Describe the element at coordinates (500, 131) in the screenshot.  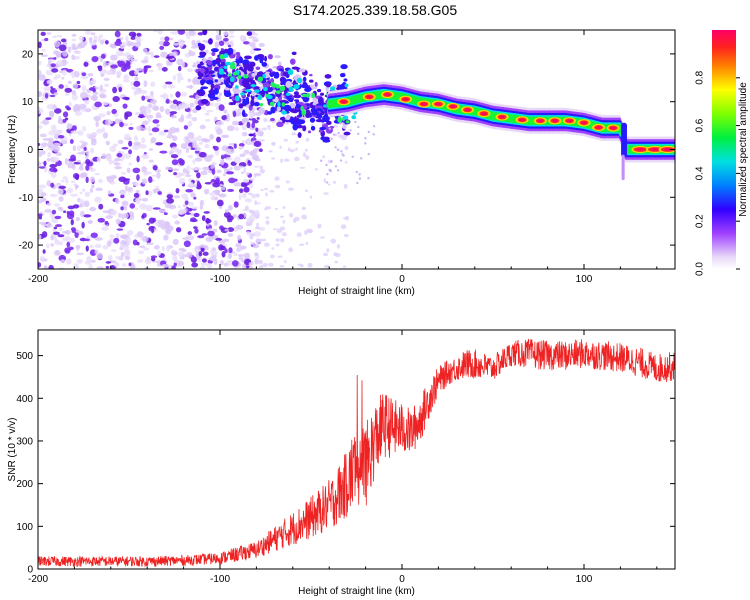
I see `spectrogram-ridge` at that location.